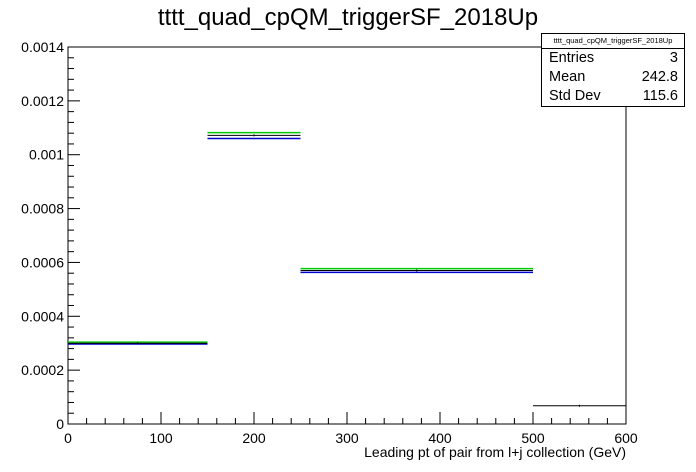 The image size is (696, 472). What do you see at coordinates (42, 209) in the screenshot?
I see `y-tick-label: 0.0008` at bounding box center [42, 209].